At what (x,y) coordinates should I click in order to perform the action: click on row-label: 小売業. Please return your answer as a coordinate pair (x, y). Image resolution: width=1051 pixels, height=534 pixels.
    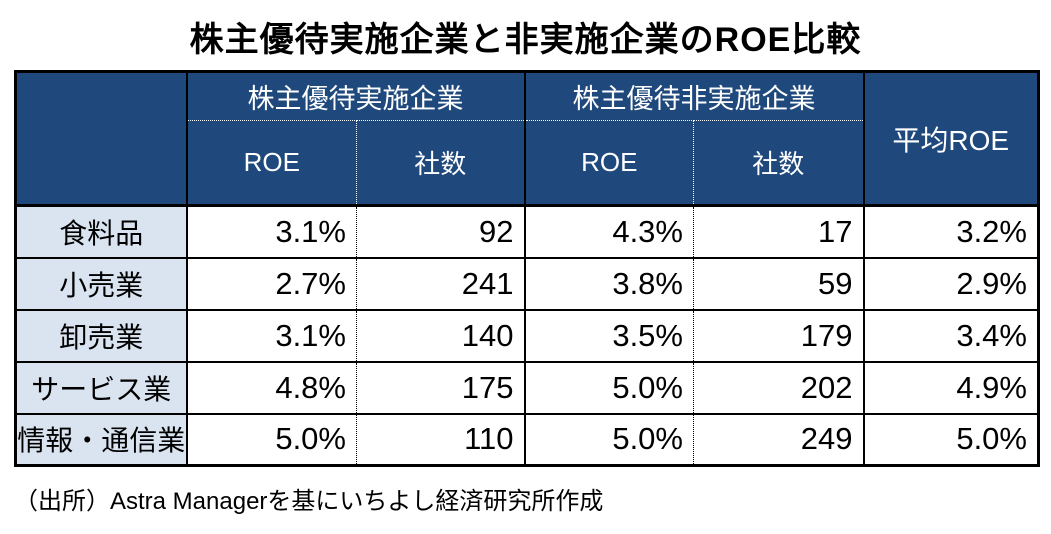
    Looking at the image, I should click on (101, 284).